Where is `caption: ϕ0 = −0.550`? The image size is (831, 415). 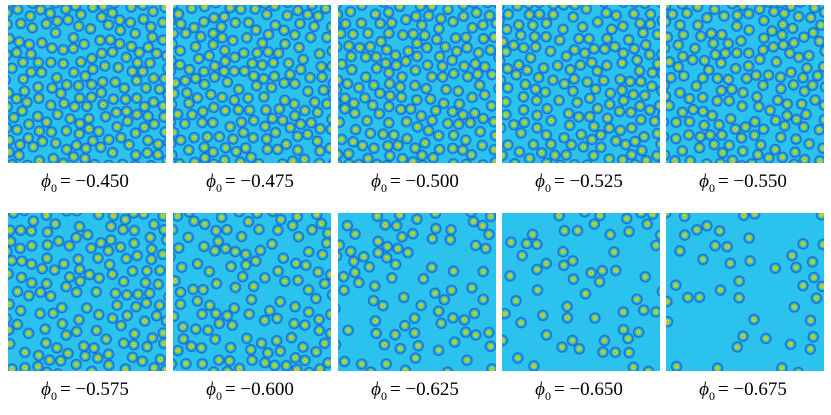
caption: ϕ0 = −0.550 is located at coordinates (743, 183).